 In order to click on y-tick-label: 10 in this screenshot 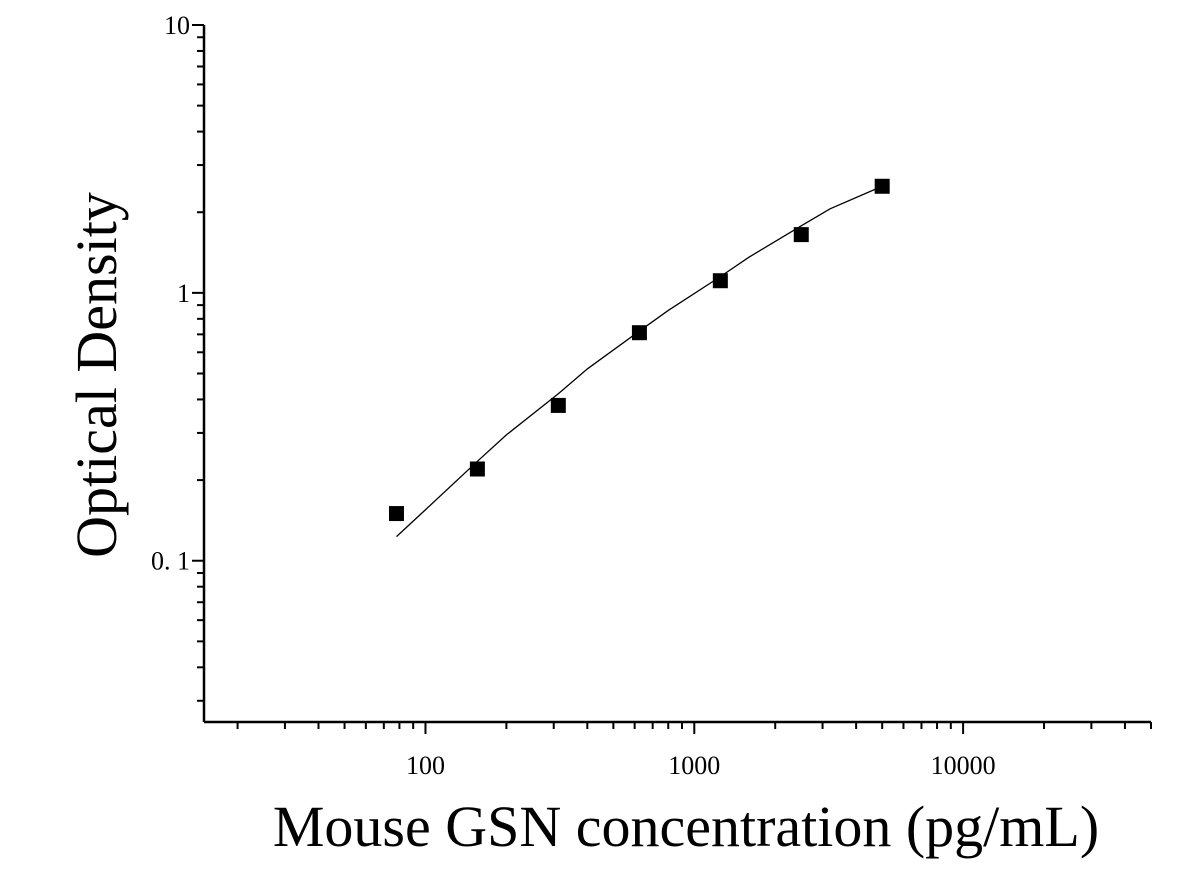, I will do `click(177, 25)`.